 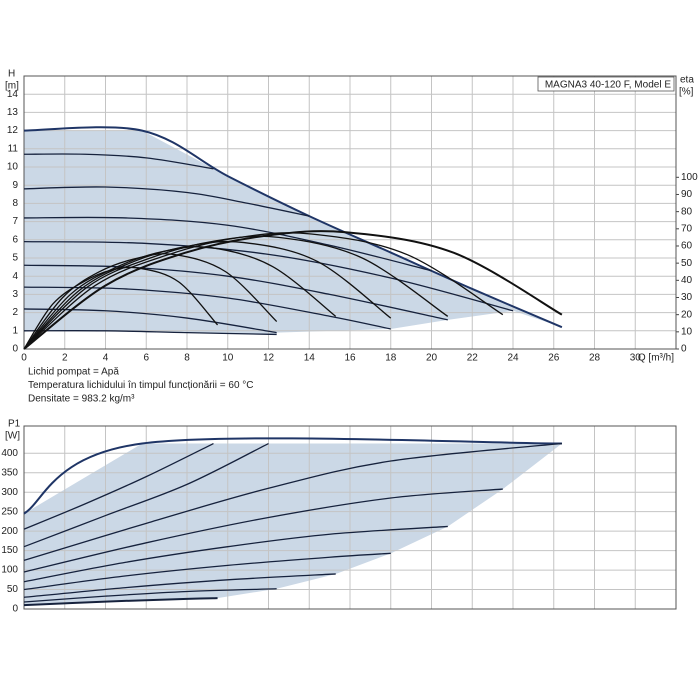 What do you see at coordinates (13, 167) in the screenshot?
I see `y-tick-label: 10` at bounding box center [13, 167].